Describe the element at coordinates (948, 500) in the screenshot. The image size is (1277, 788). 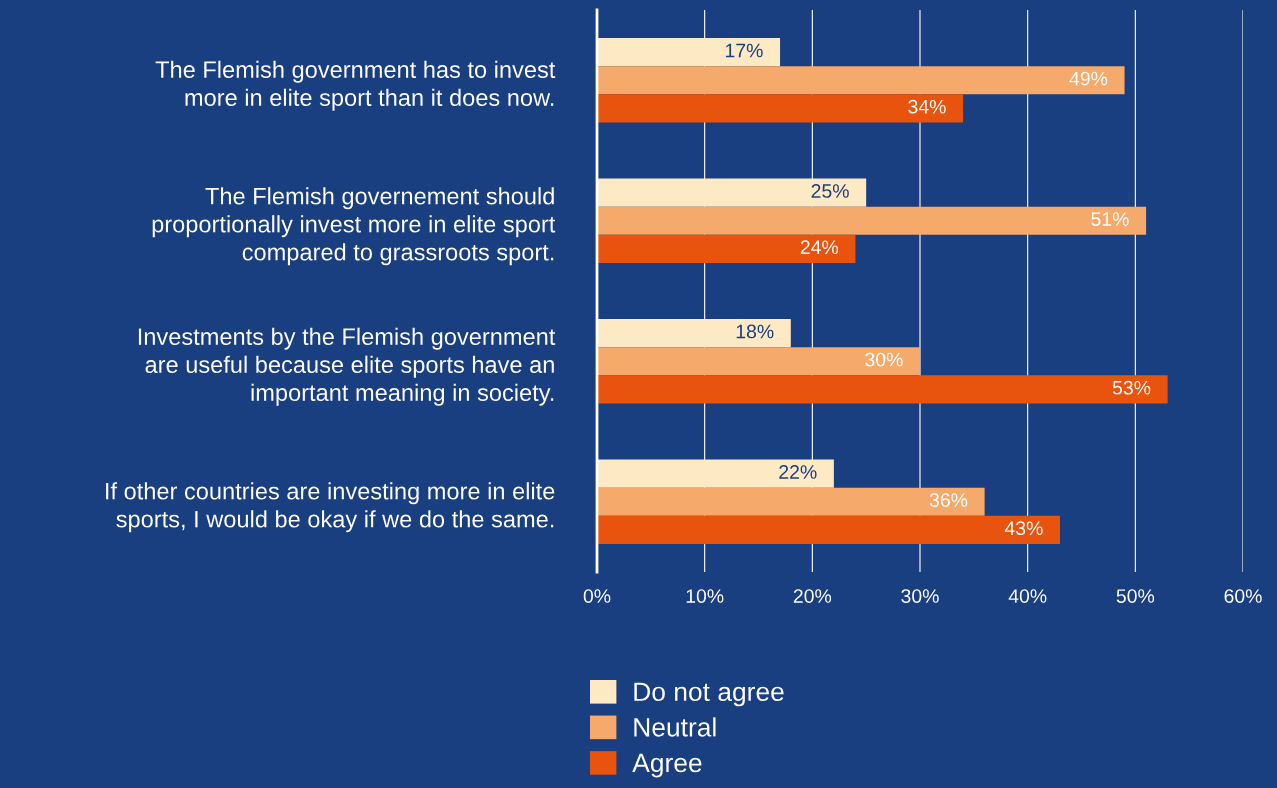
I see `data-label: 36%` at that location.